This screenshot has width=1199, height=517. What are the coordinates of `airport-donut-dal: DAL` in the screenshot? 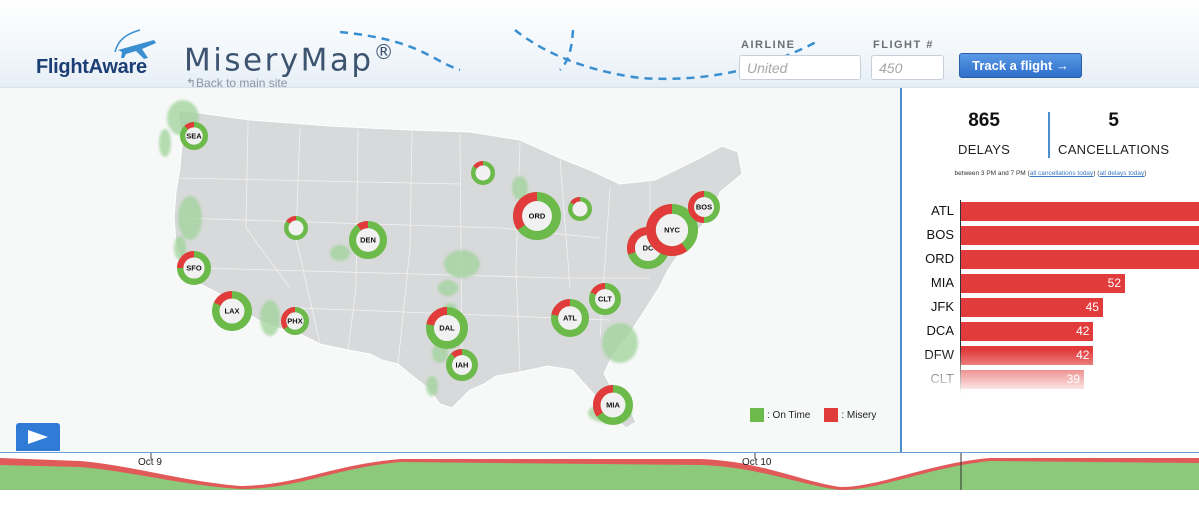 It's located at (446, 328).